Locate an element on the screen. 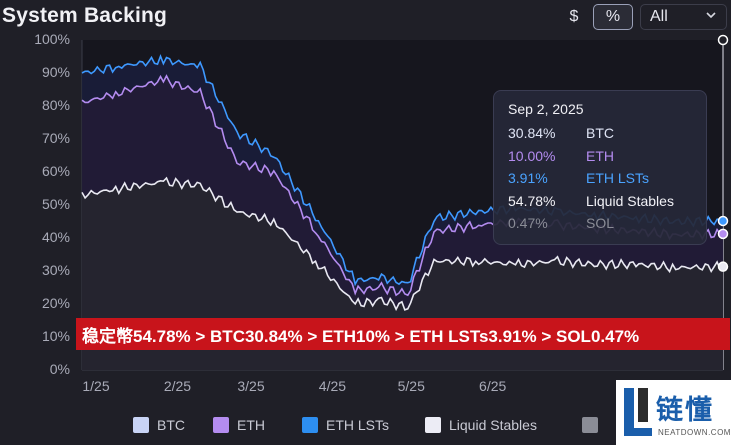 The height and width of the screenshot is (445, 731). tooltip-row: 54.78% Liquid Stables is located at coordinates (600, 201).